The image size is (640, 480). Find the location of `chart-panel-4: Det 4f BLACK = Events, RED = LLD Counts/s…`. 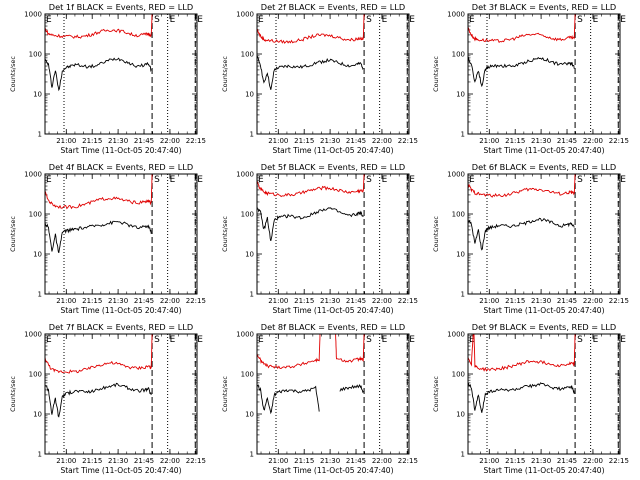

chart-panel-4: Det 4f BLACK = Events, RED = LLD Counts/s… is located at coordinates (107, 238).